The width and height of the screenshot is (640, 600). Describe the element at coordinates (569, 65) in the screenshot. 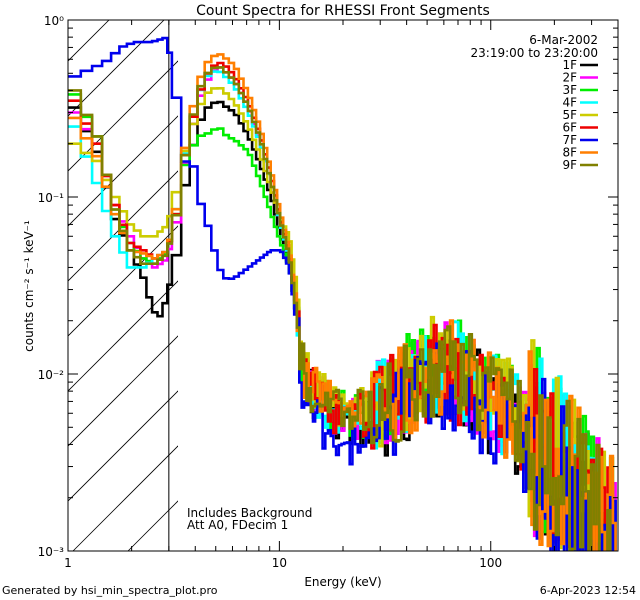

I see `legend-label: 1F` at that location.